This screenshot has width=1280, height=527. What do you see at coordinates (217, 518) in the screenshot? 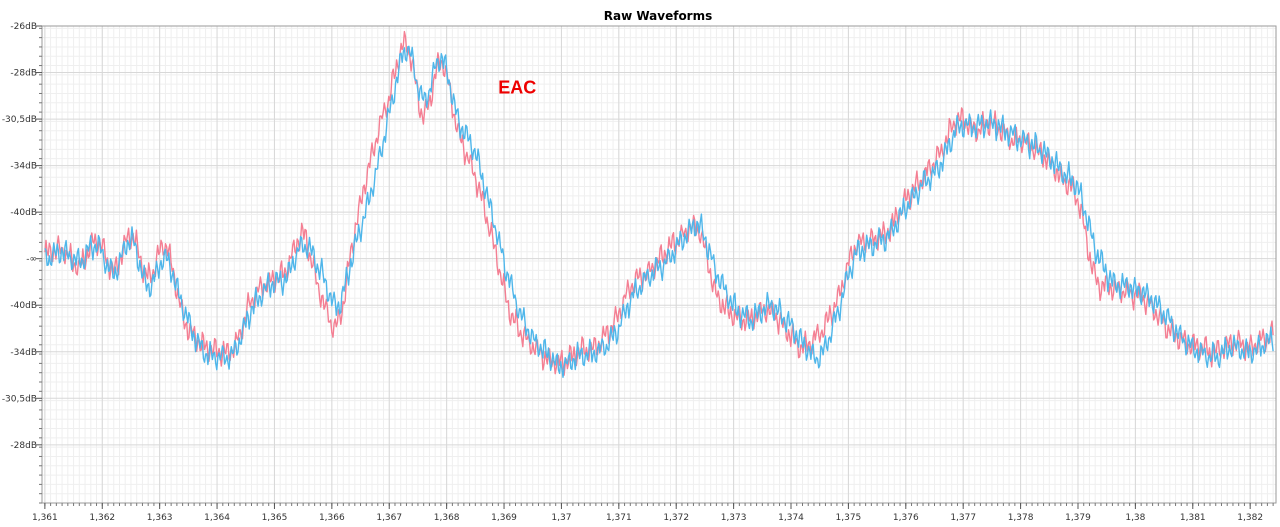
I see `x-tick-label: 1,364` at bounding box center [217, 518].